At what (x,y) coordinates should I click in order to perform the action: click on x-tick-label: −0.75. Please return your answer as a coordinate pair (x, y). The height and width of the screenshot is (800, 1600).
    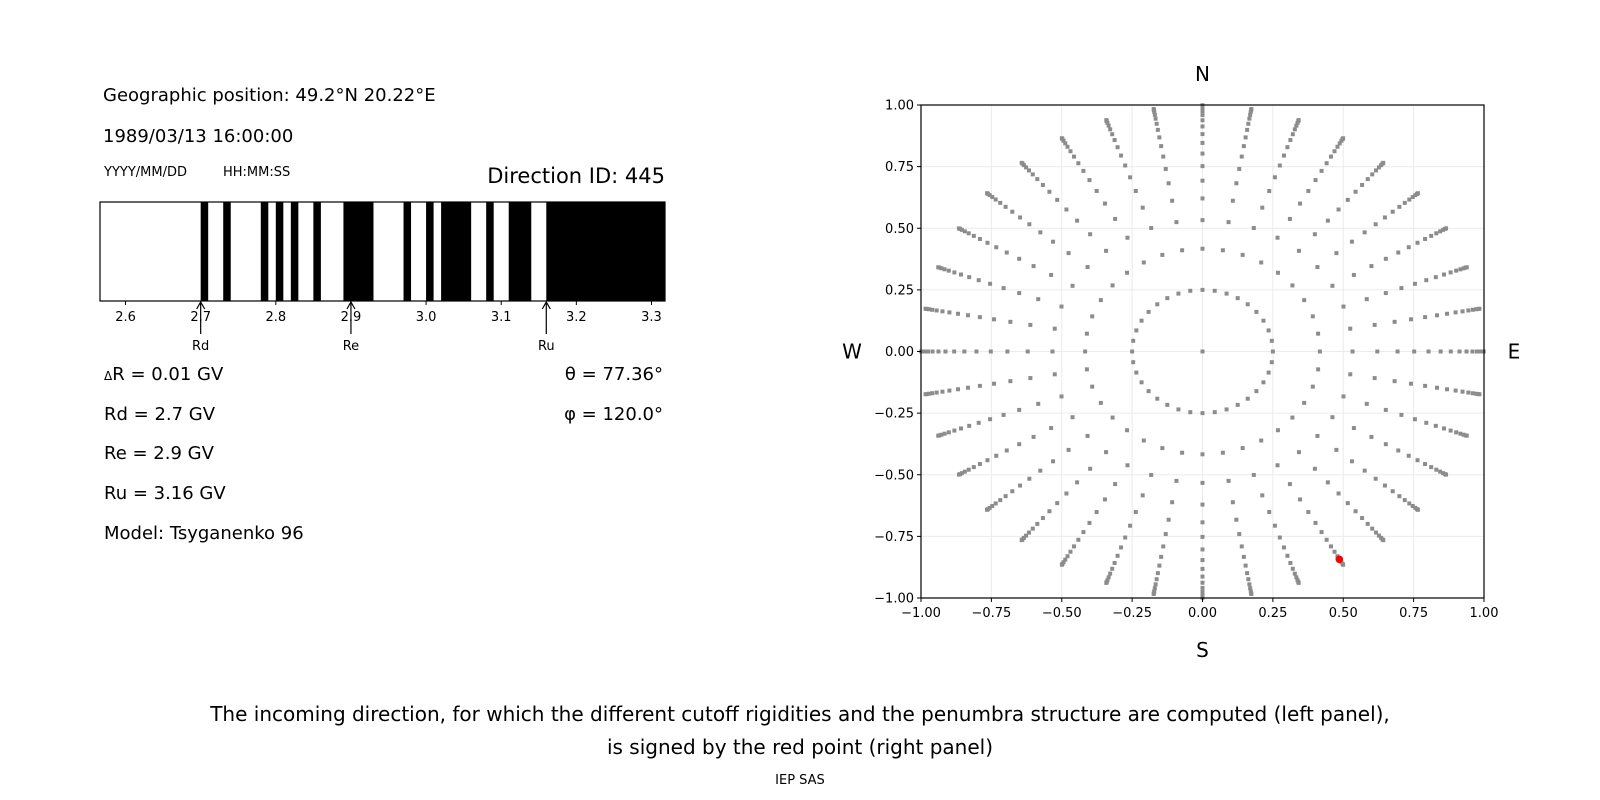
    Looking at the image, I should click on (991, 613).